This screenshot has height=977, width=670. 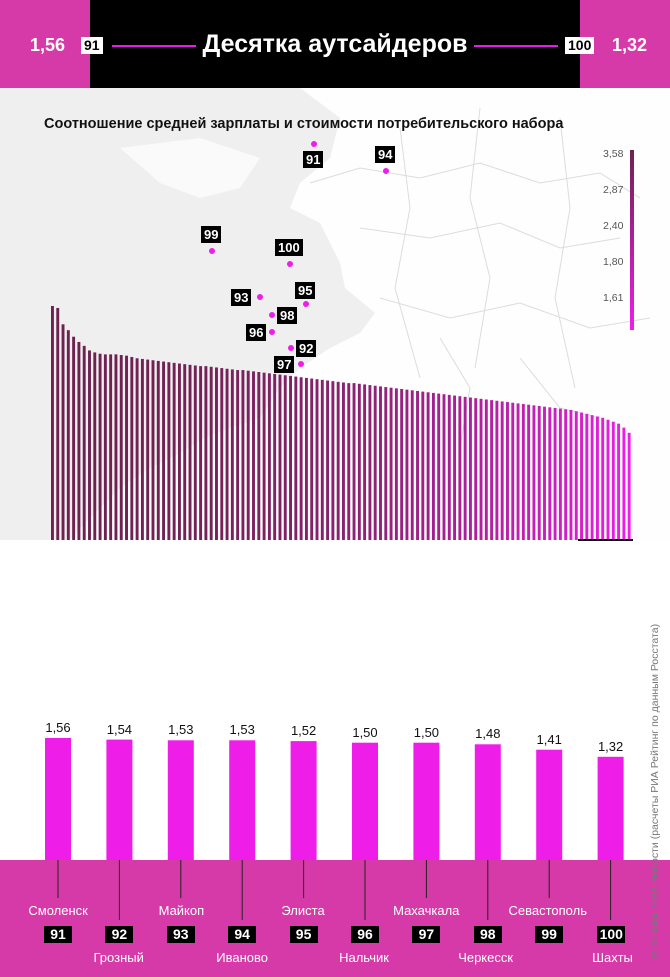 I want to click on city-label: Шахты, so click(x=612, y=957).